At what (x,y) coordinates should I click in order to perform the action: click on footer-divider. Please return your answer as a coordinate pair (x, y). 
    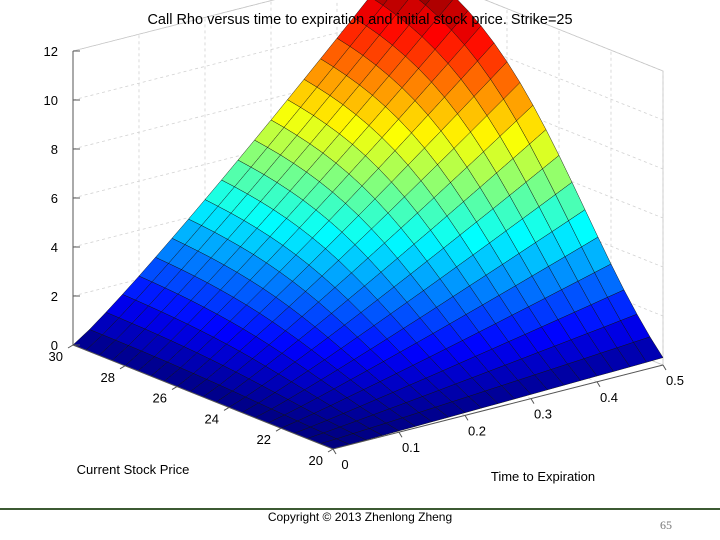
    Looking at the image, I should click on (360, 509).